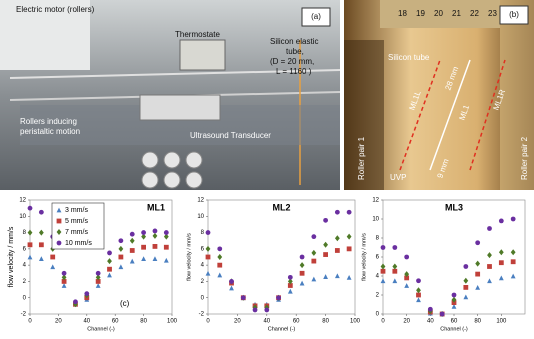 The height and width of the screenshot is (339, 534). I want to click on y-tick-label: 4, so click(378, 277).